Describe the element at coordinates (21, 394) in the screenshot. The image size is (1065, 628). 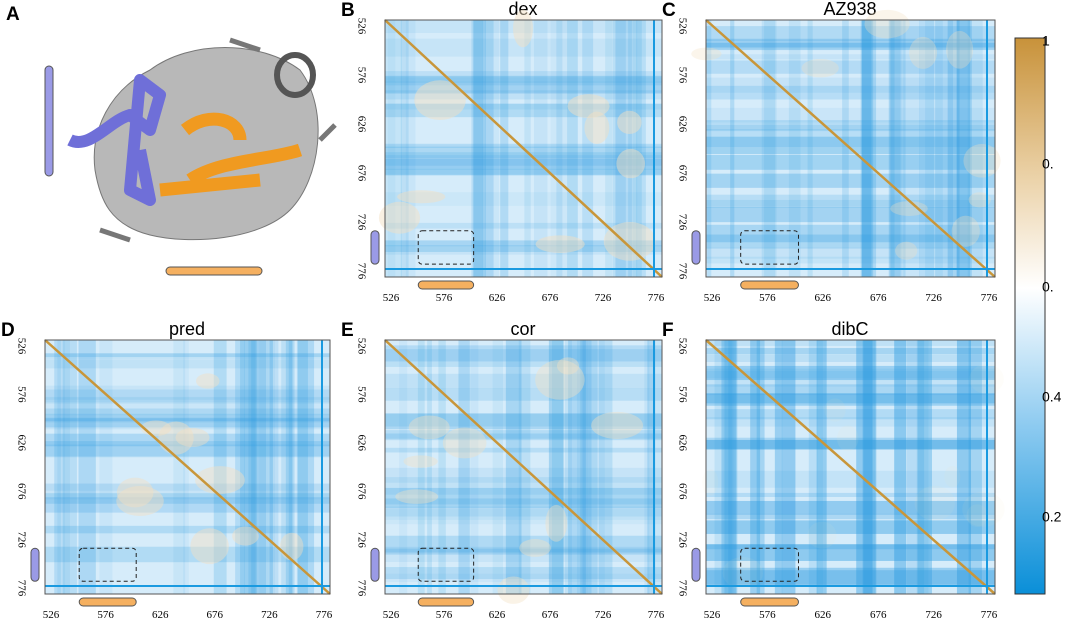
I see `y-tick-label: 576` at that location.